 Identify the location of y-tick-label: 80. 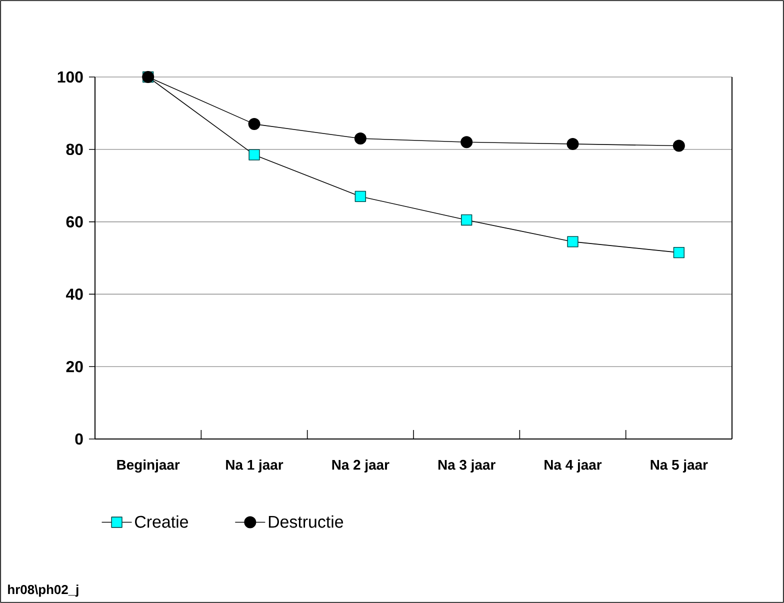
(74, 150).